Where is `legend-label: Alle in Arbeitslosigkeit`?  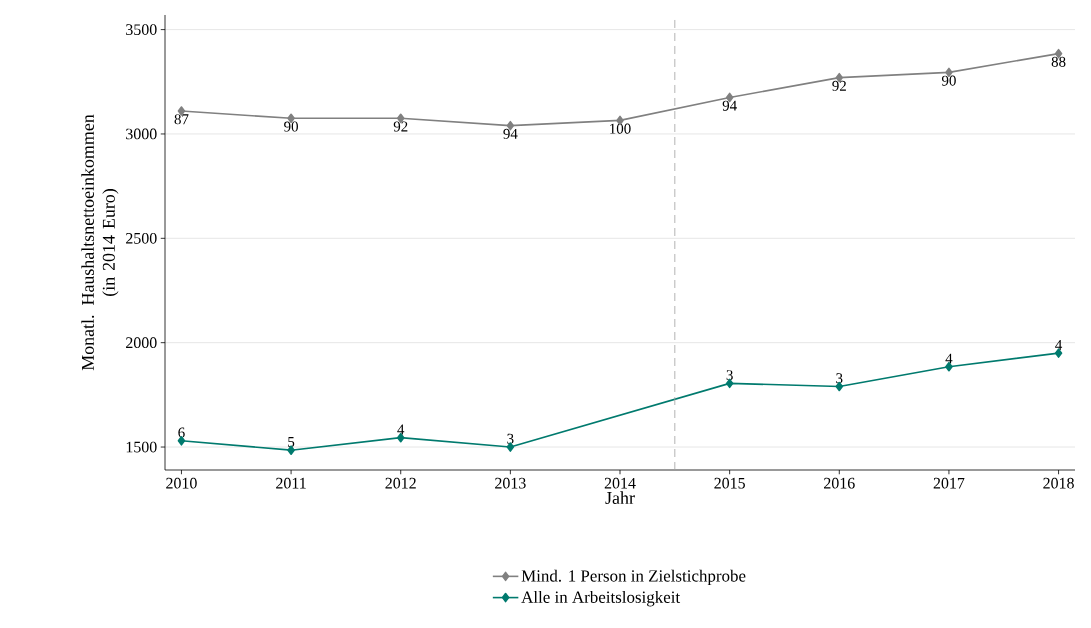
legend-label: Alle in Arbeitslosigkeit is located at coordinates (601, 598).